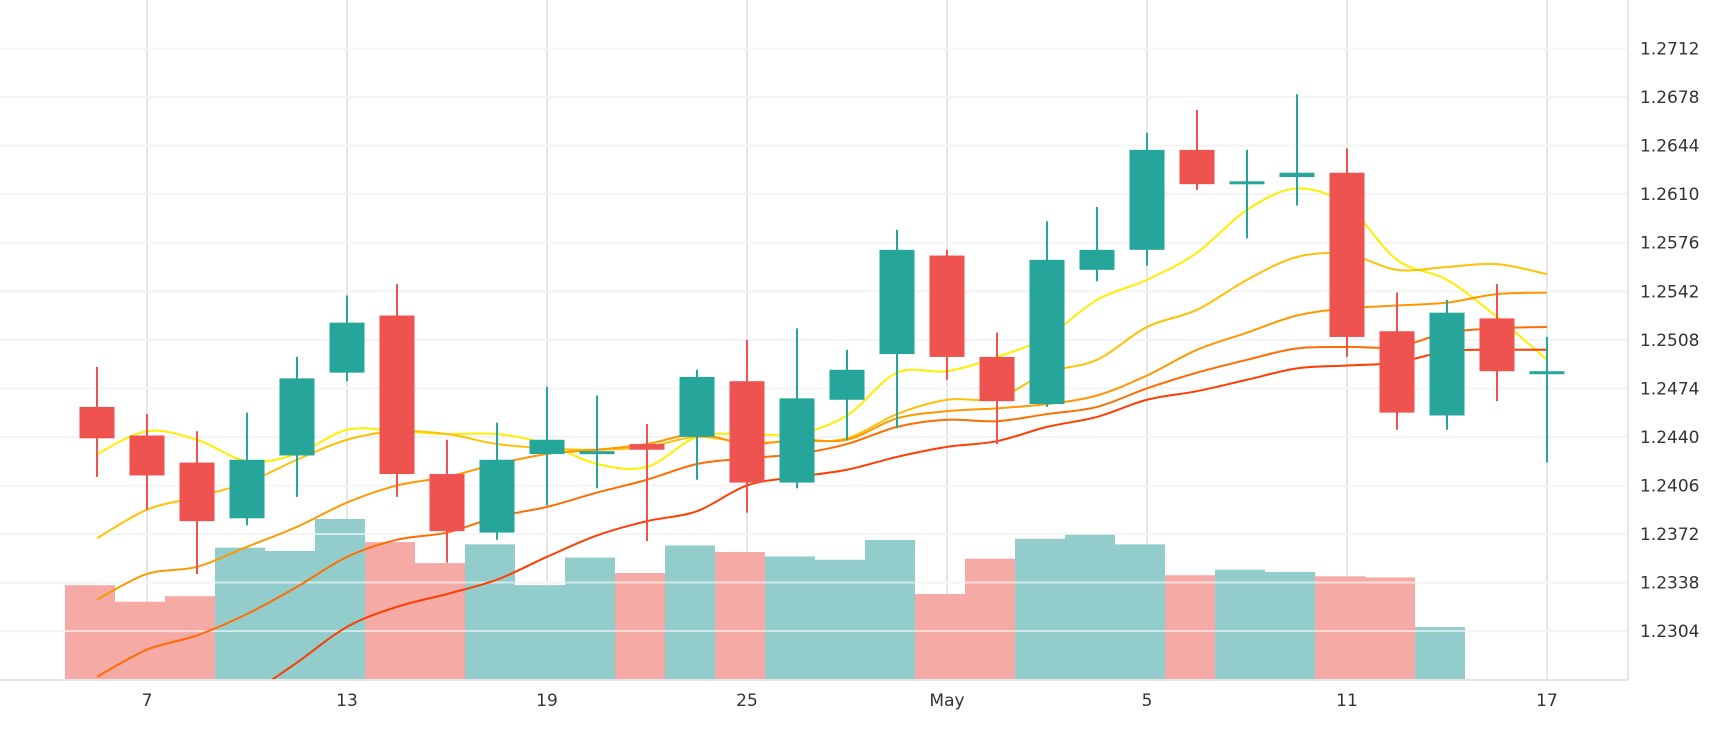  Describe the element at coordinates (946, 701) in the screenshot. I see `x-tick-label: May` at that location.